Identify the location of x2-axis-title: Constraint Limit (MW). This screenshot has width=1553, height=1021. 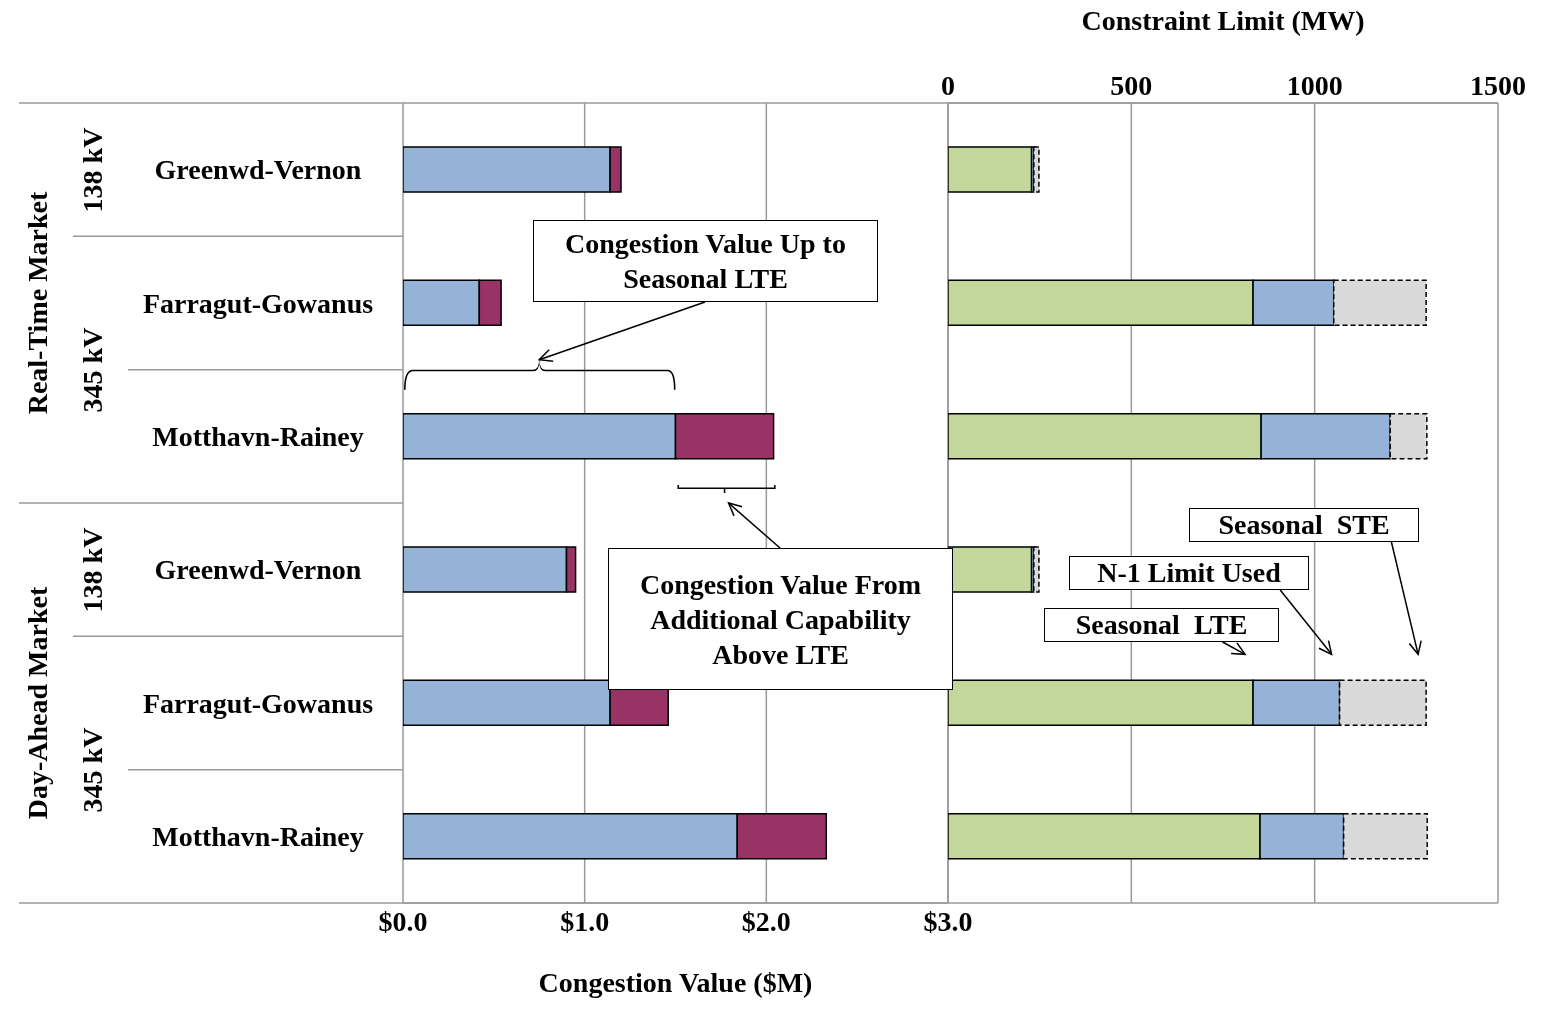
(1223, 20).